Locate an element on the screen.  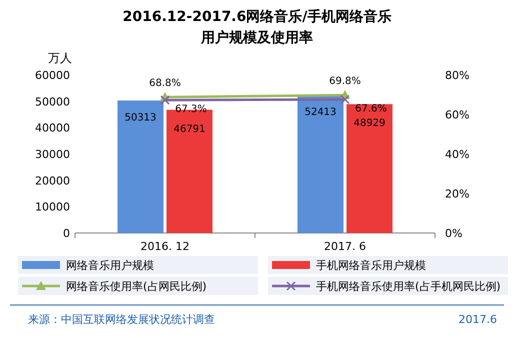
y2-tick-label: 60% is located at coordinates (457, 115).